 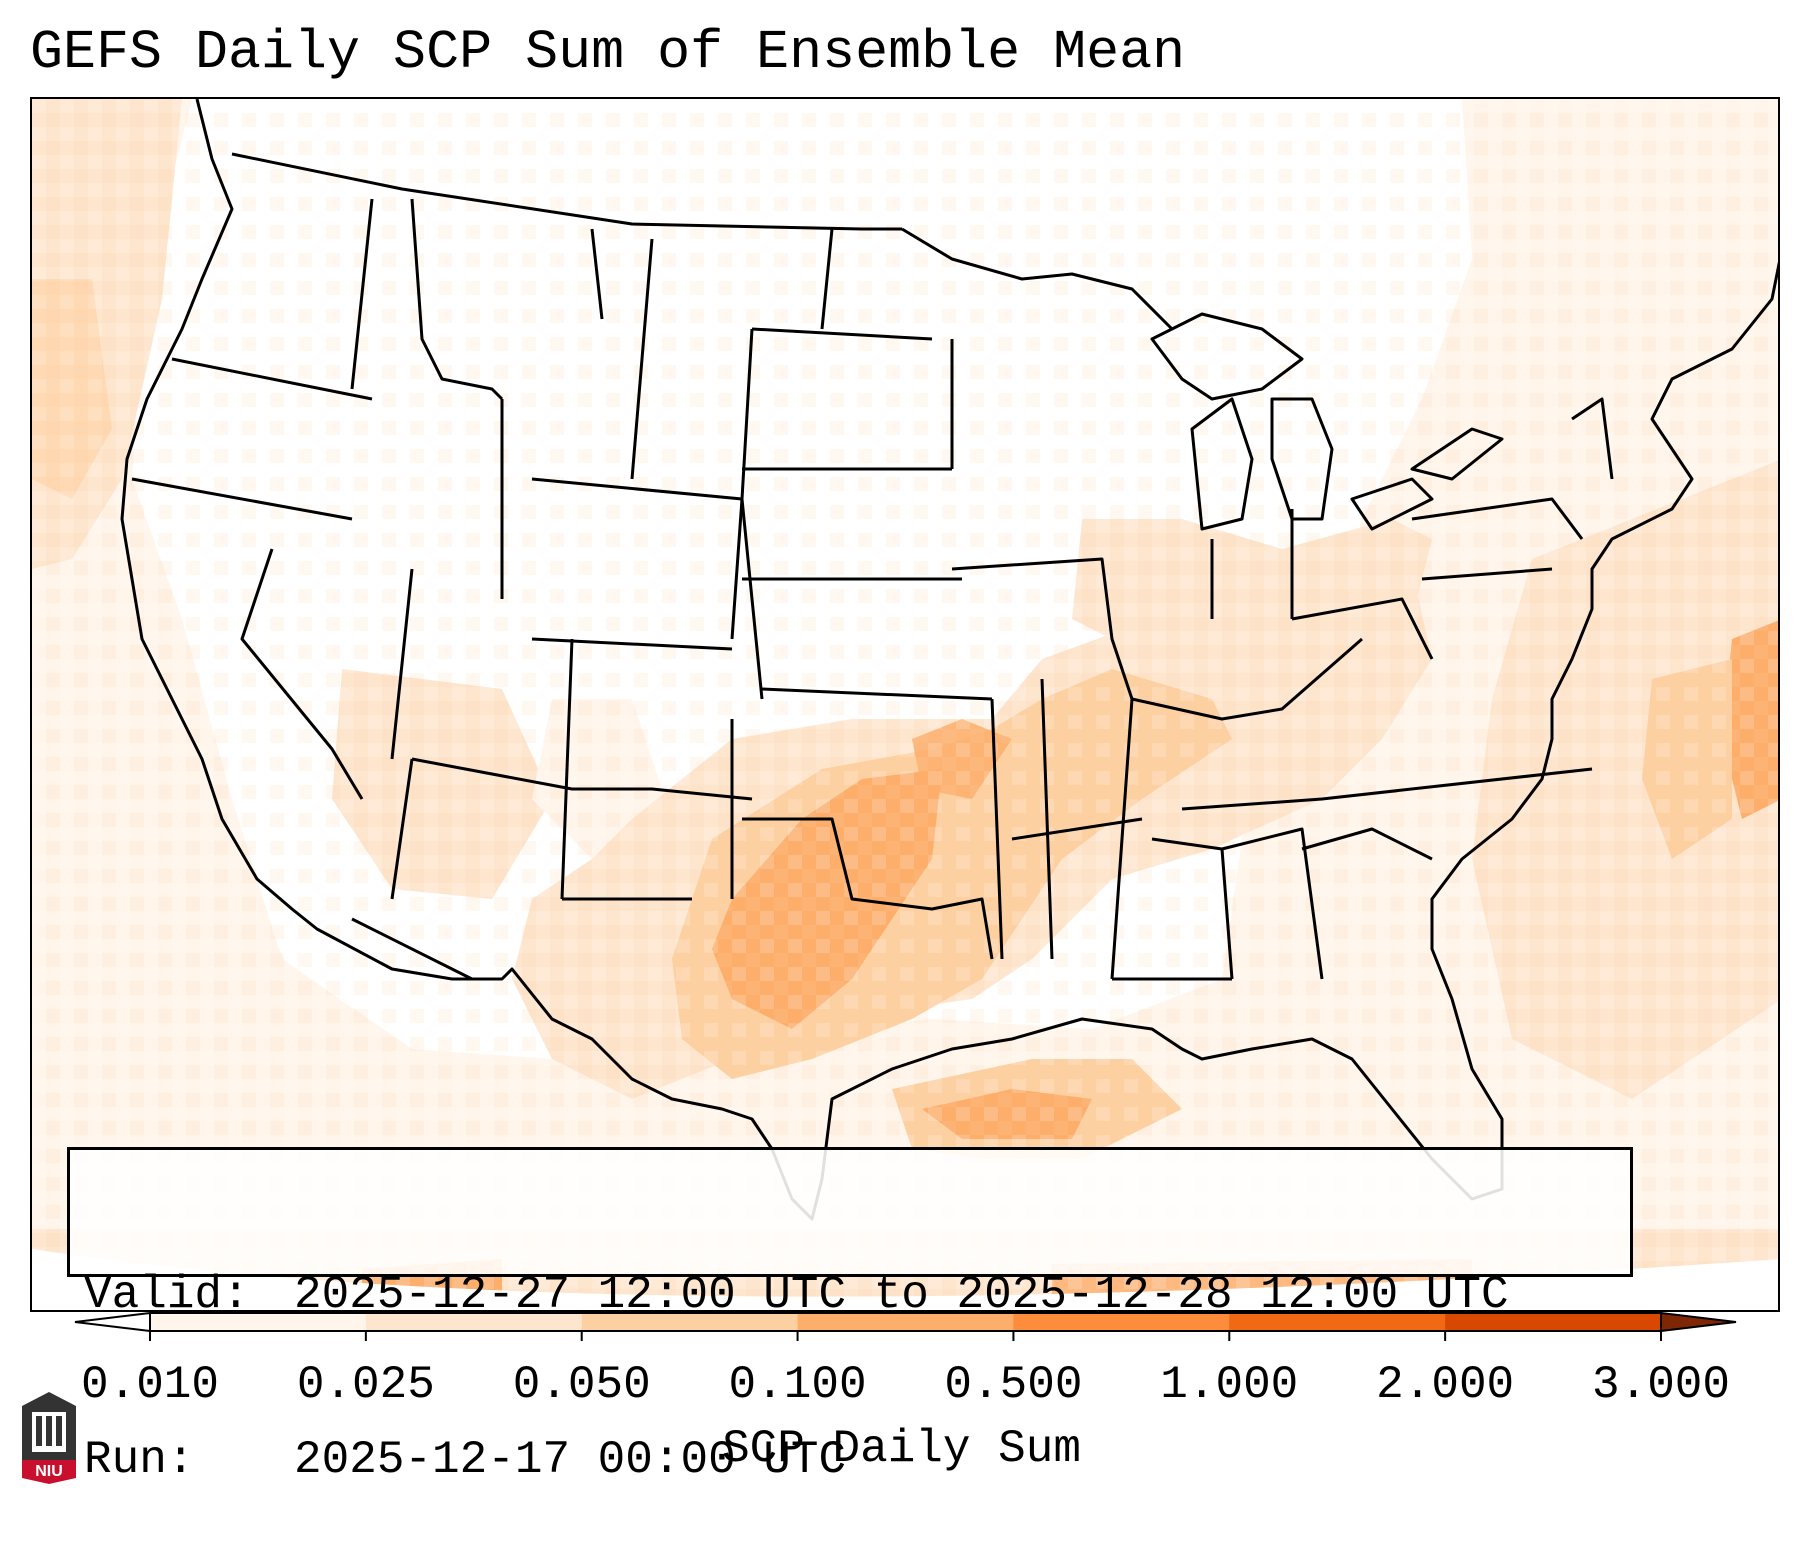 I want to click on colorbar-tick-label: 0.010, so click(x=150, y=1385).